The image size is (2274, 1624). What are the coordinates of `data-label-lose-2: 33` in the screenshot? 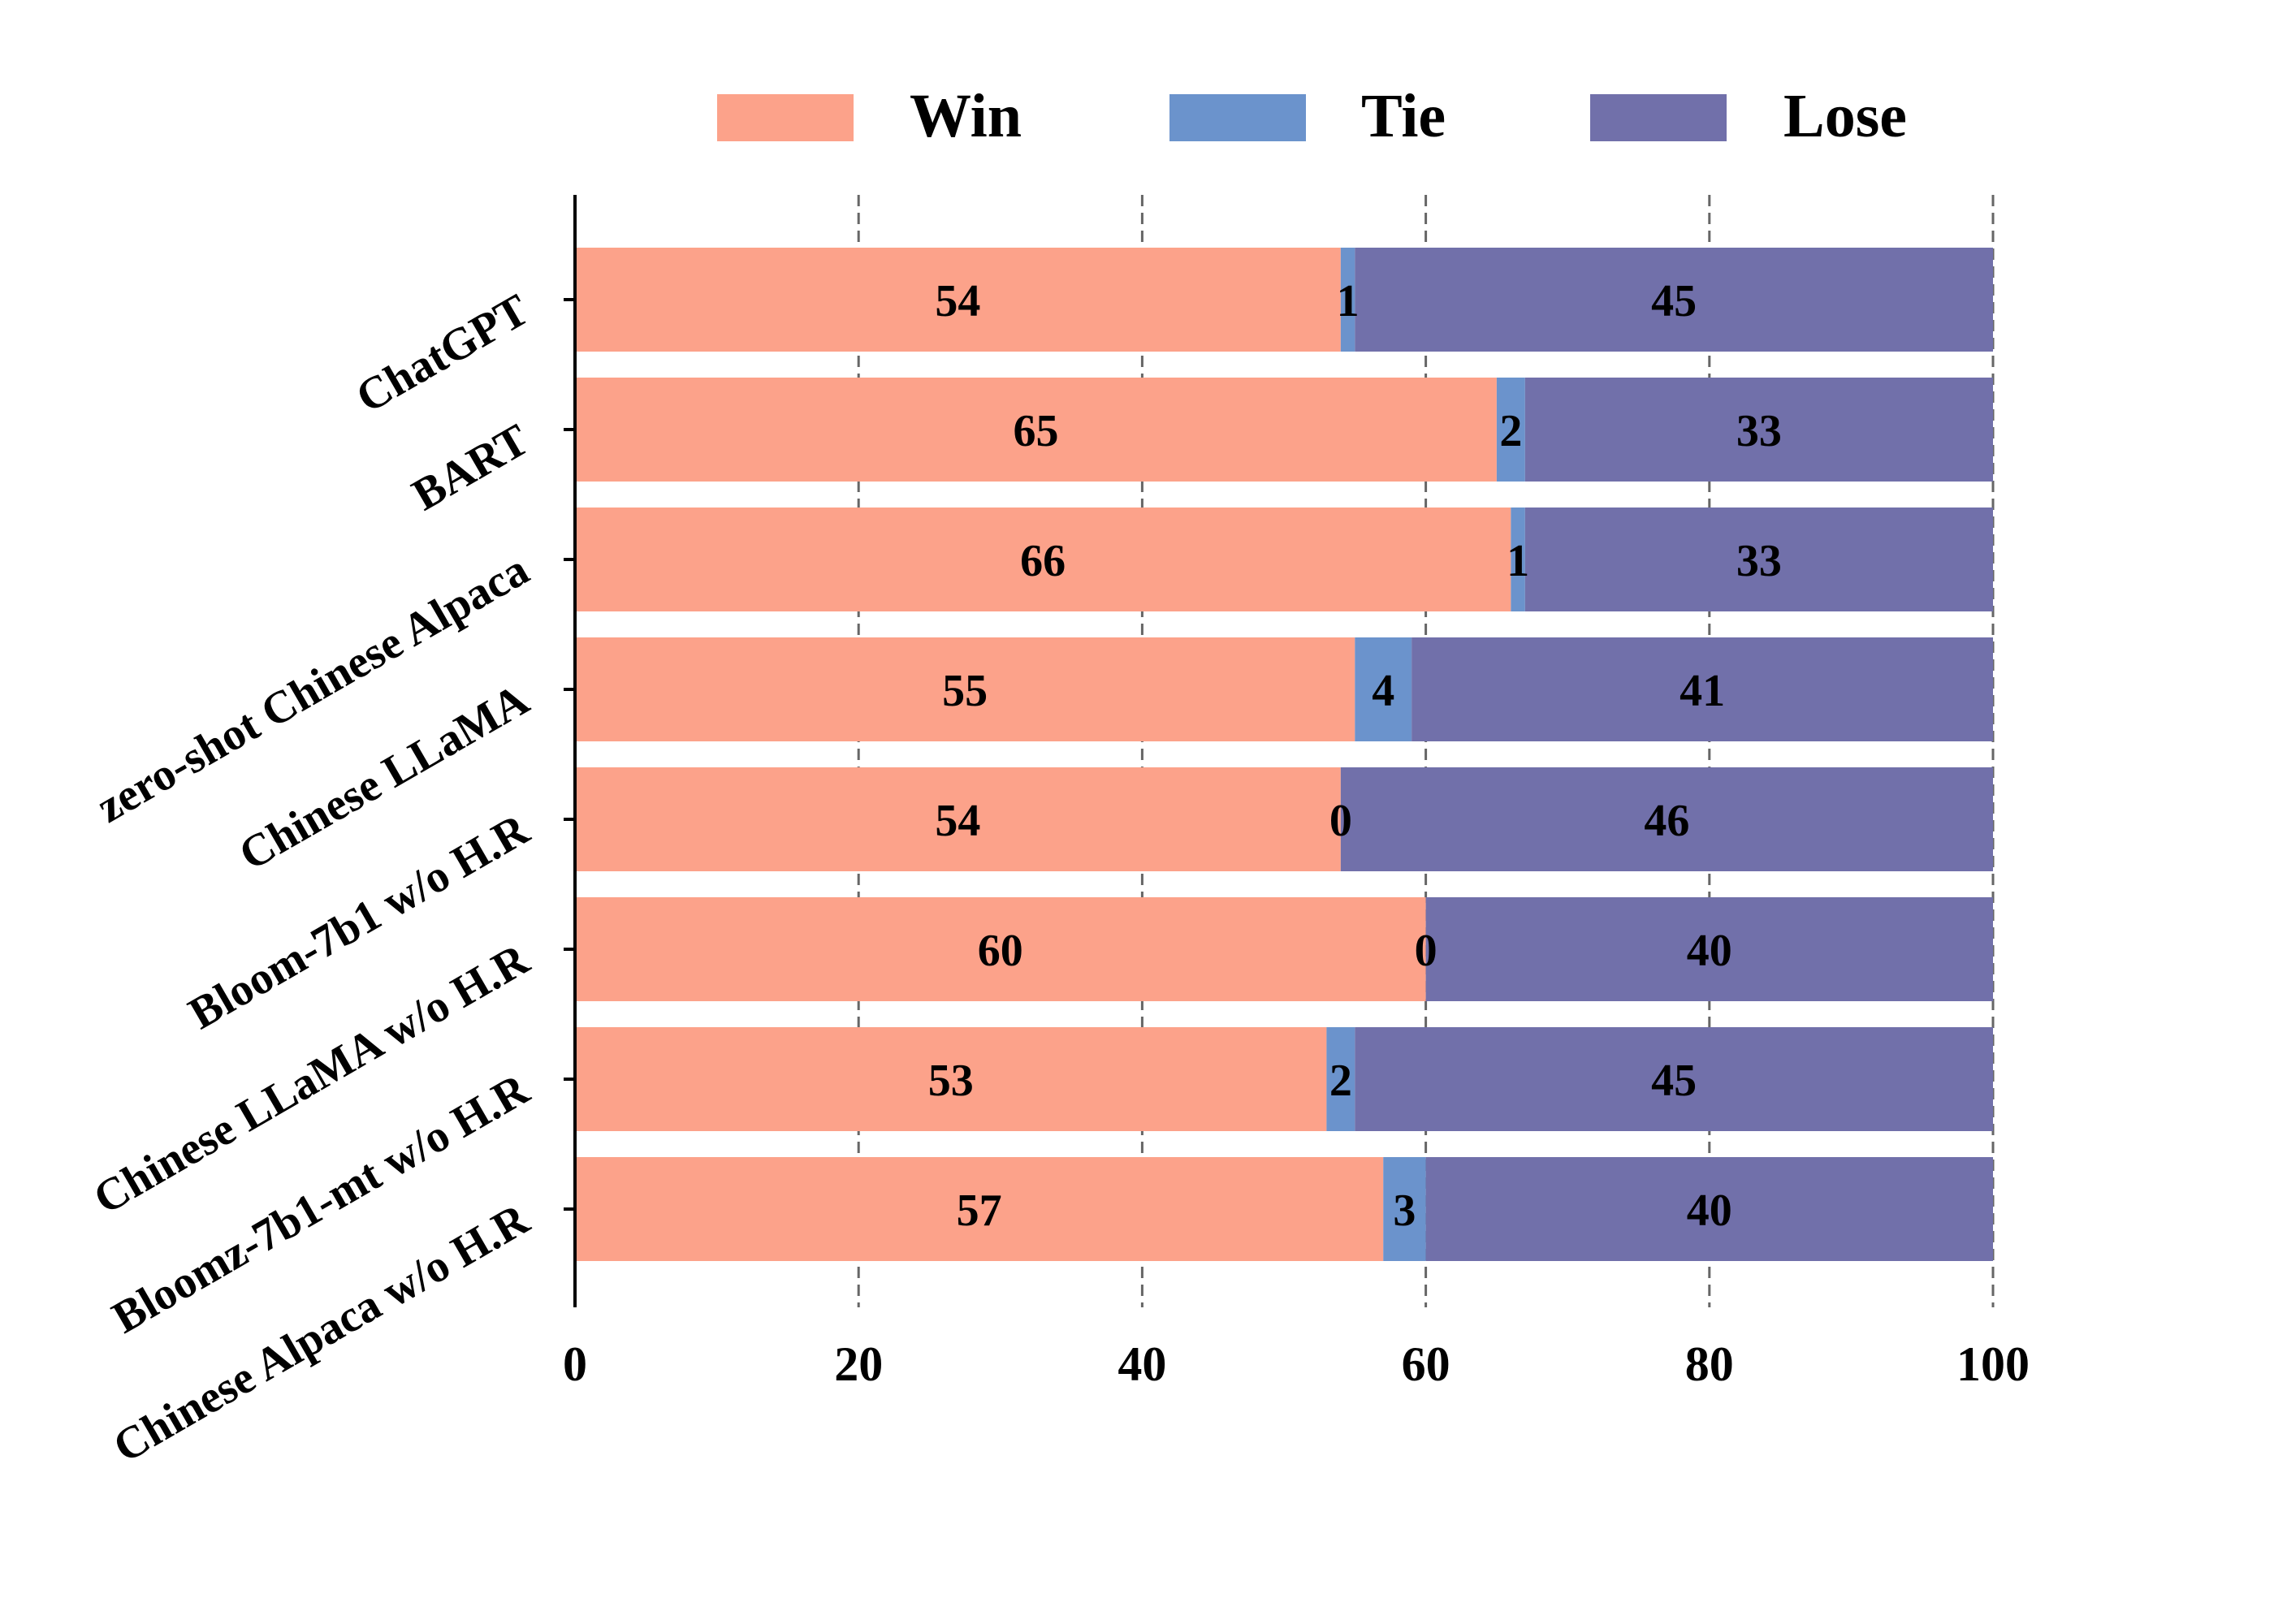 It's located at (1759, 561).